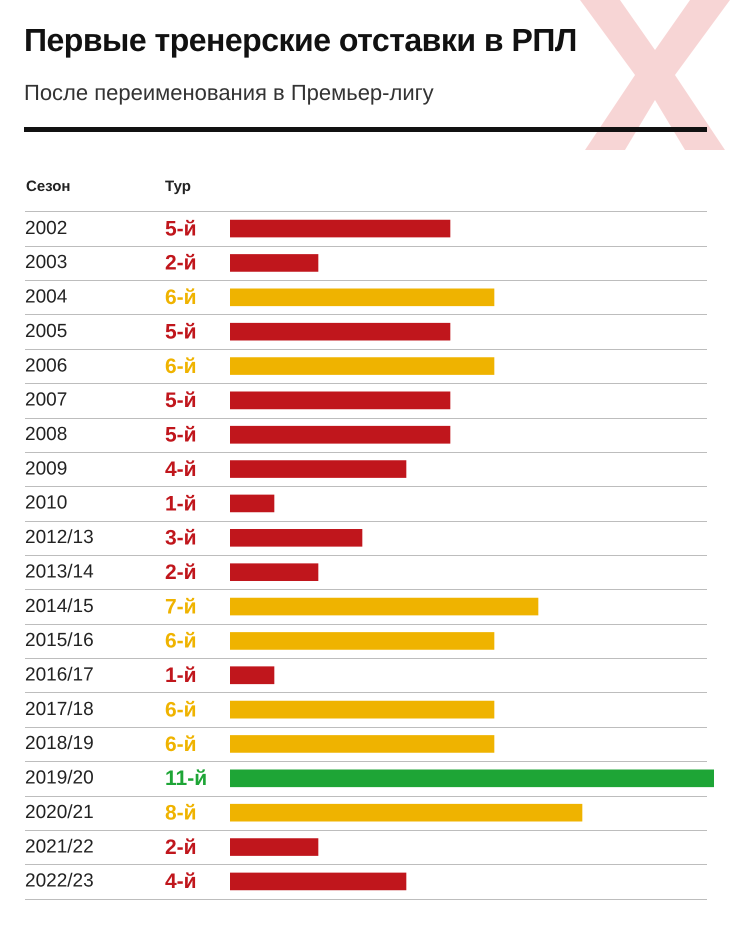  I want to click on y-tick-label: 2018/19, so click(59, 743).